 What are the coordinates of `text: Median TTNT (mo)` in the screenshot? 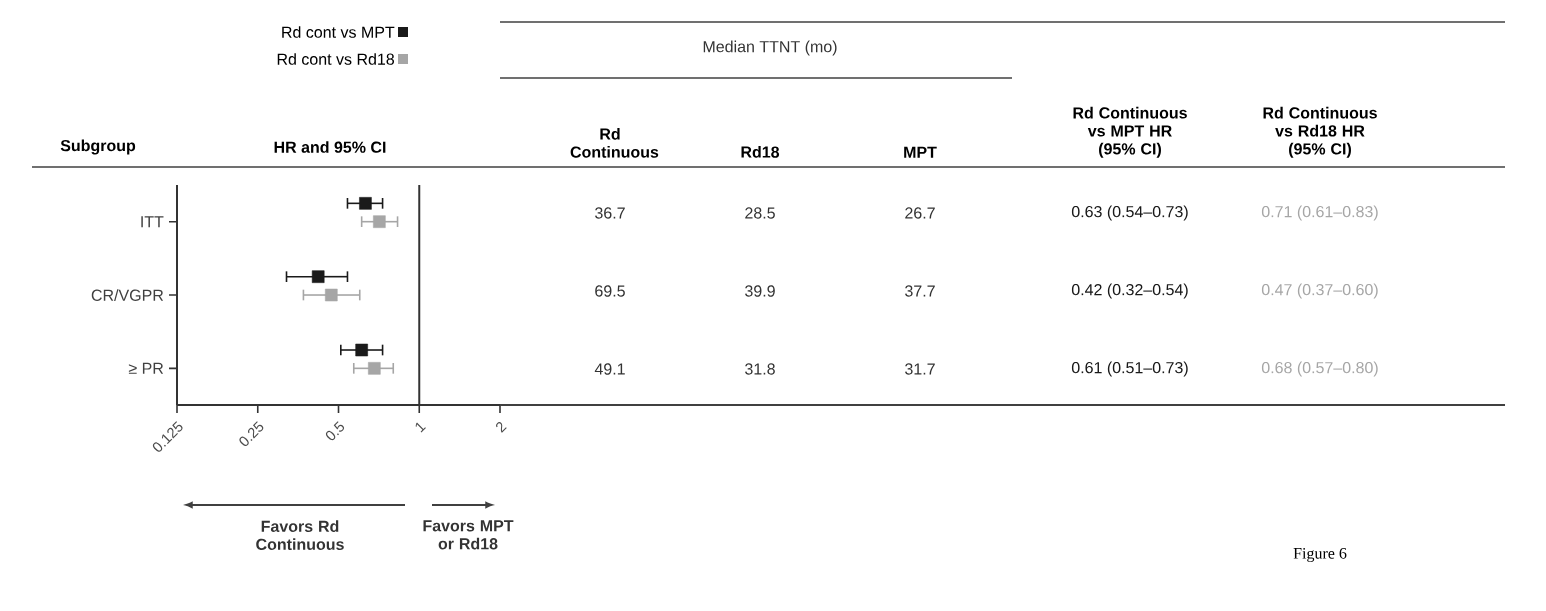 It's located at (770, 48).